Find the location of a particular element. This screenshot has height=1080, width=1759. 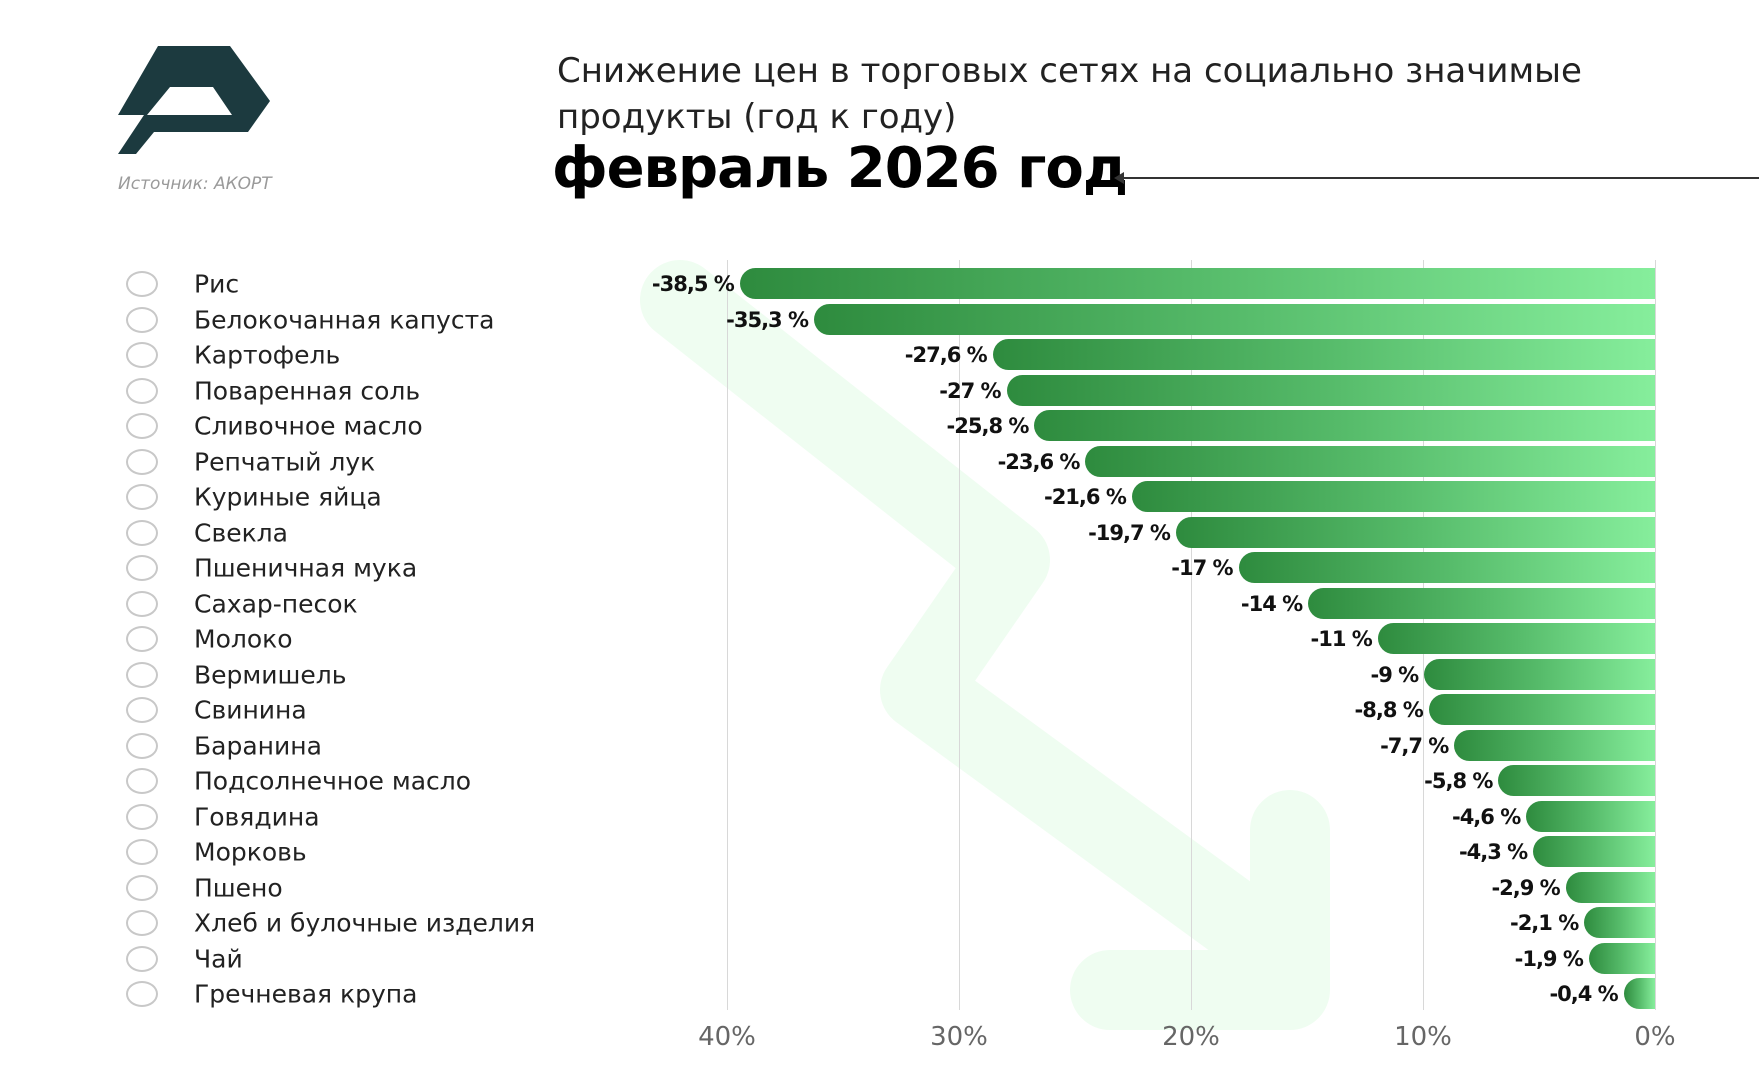

x-tick-label: 20% is located at coordinates (1191, 1037).